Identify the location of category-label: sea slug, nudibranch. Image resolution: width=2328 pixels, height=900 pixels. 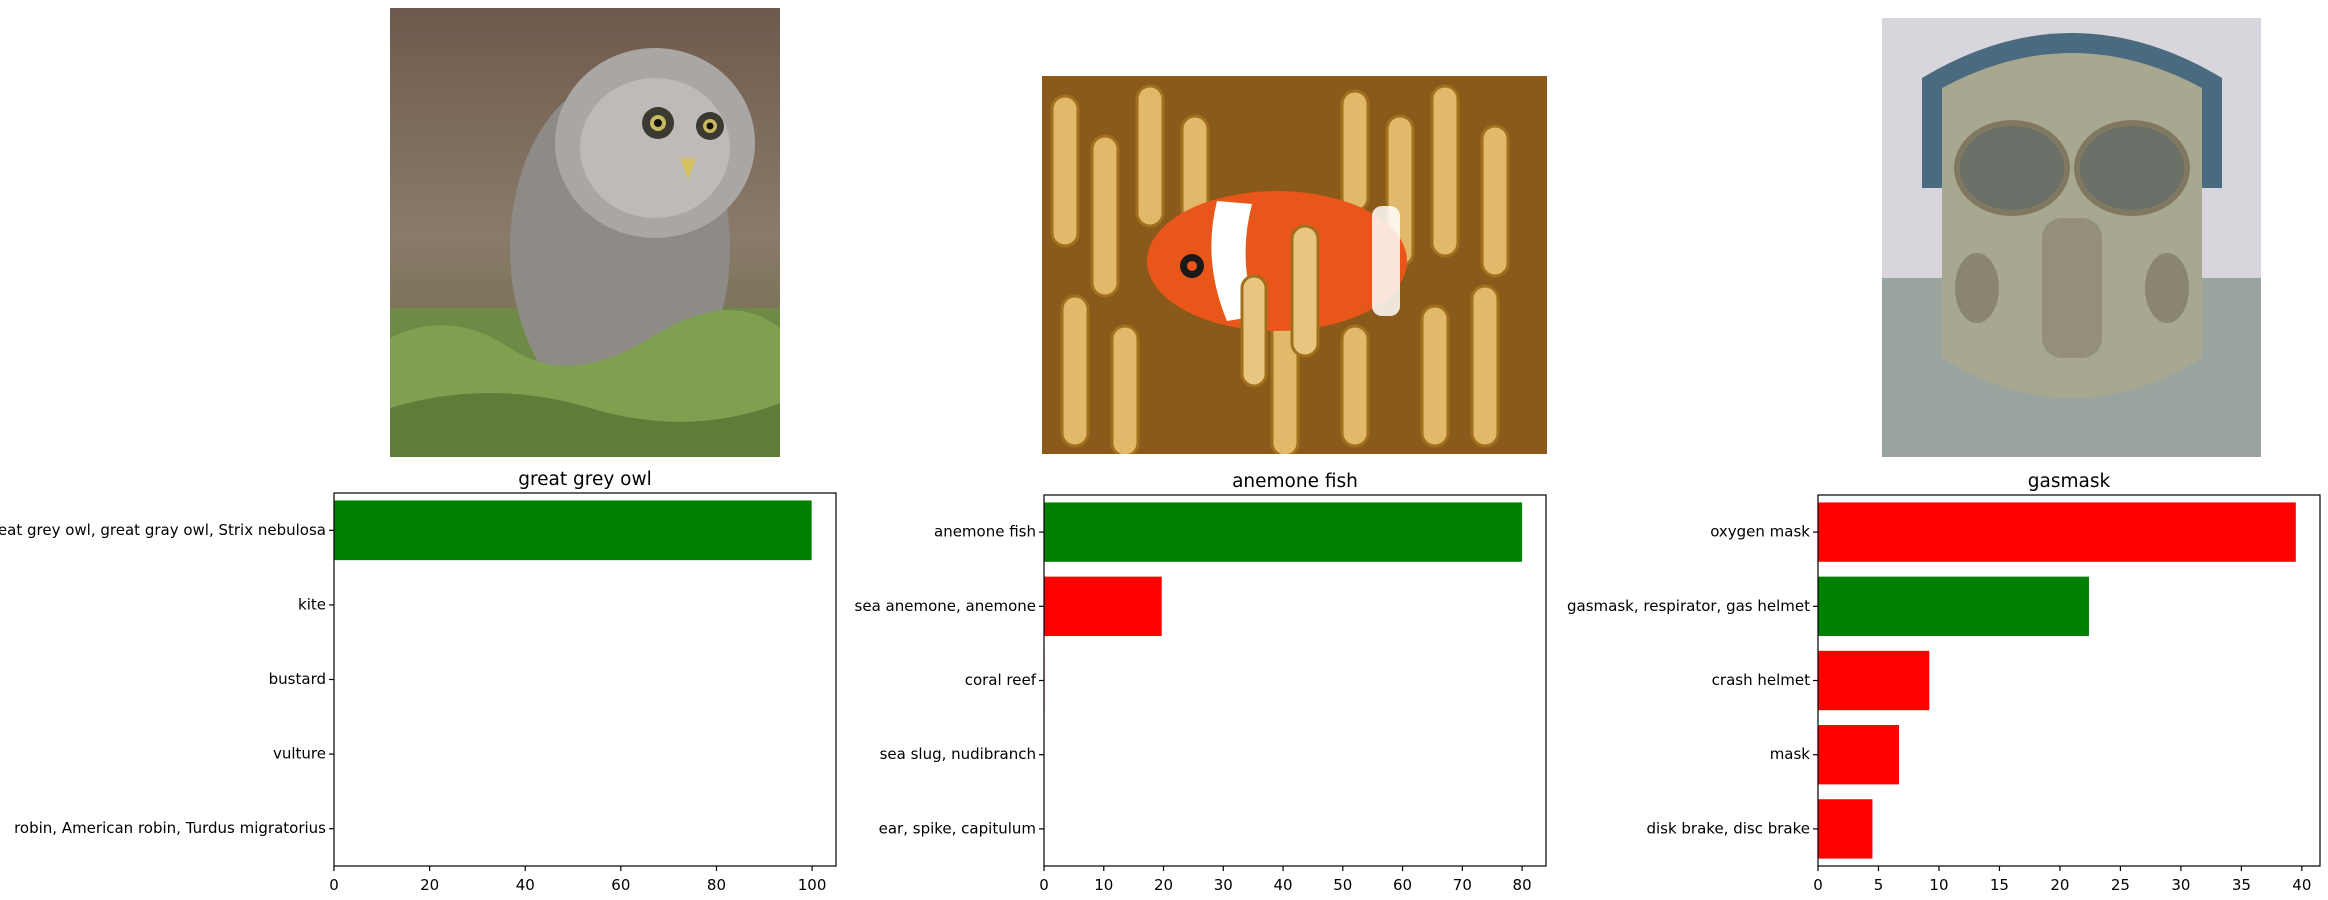
(958, 754).